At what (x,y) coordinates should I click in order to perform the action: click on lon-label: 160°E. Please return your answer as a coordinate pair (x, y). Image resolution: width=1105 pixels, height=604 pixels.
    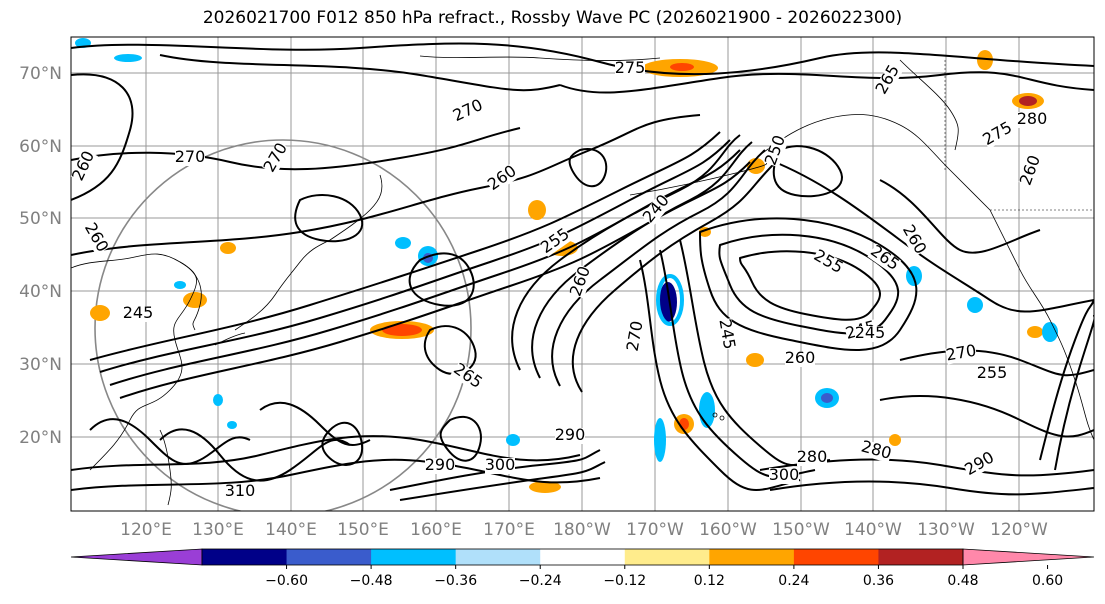
    Looking at the image, I should click on (436, 530).